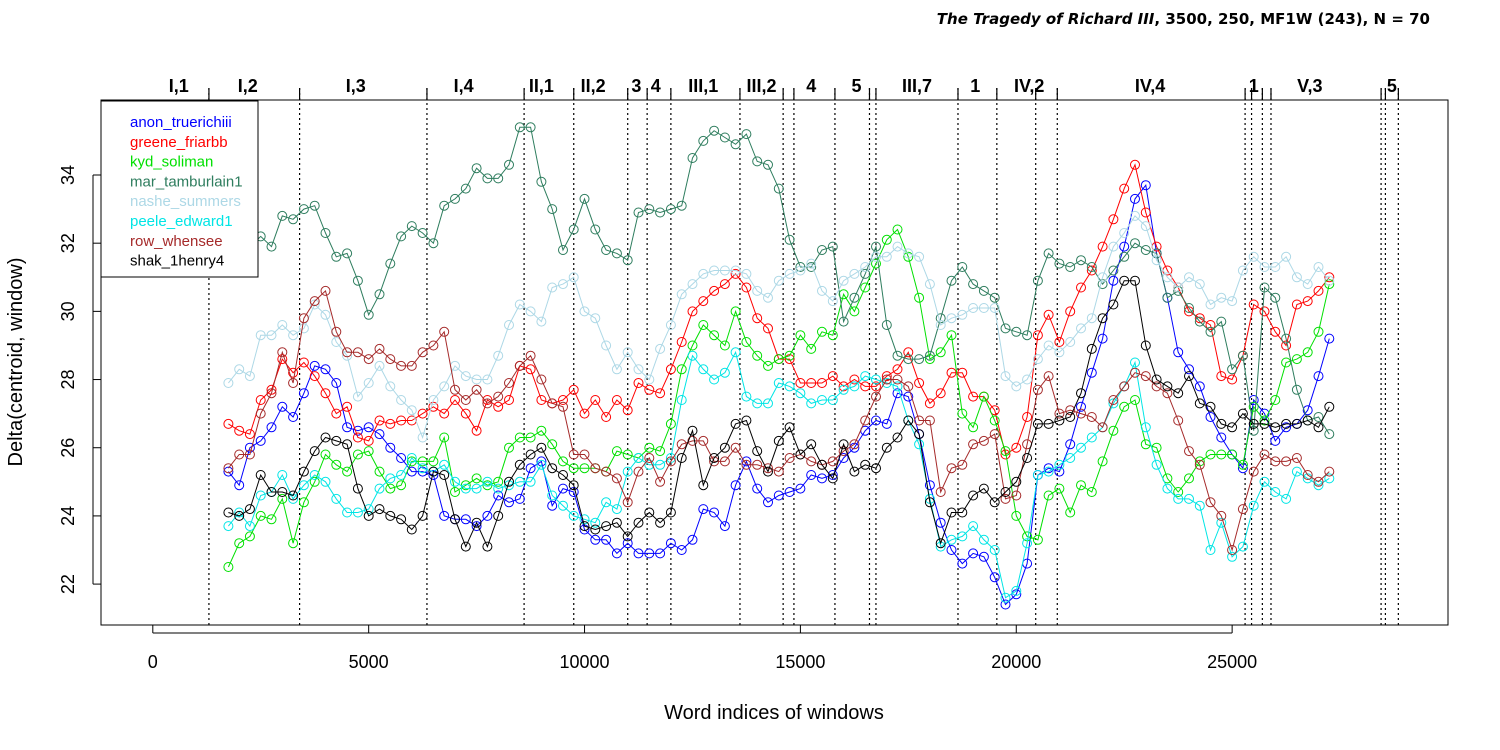  I want to click on scene-label: 4, so click(656, 86).